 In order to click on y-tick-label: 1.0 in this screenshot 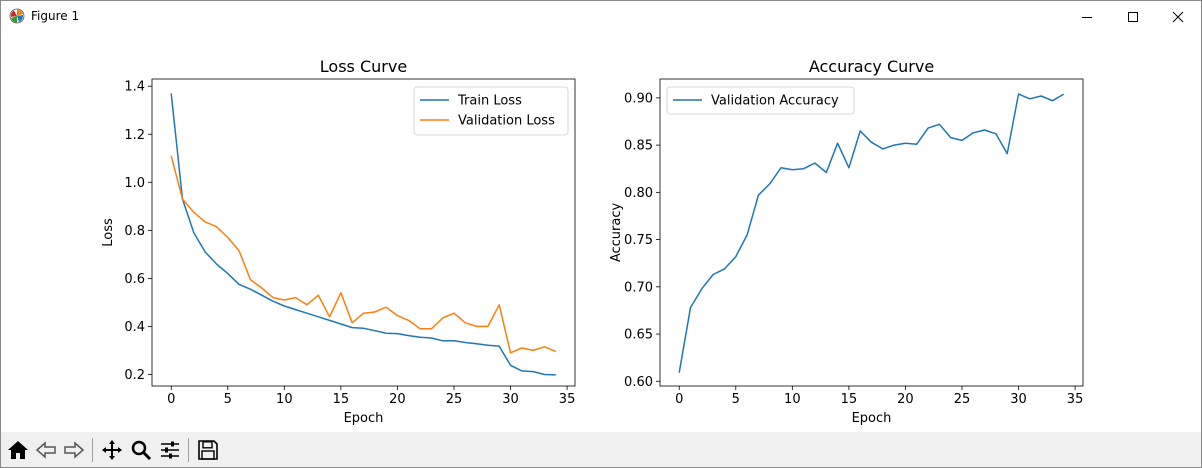, I will do `click(134, 183)`.